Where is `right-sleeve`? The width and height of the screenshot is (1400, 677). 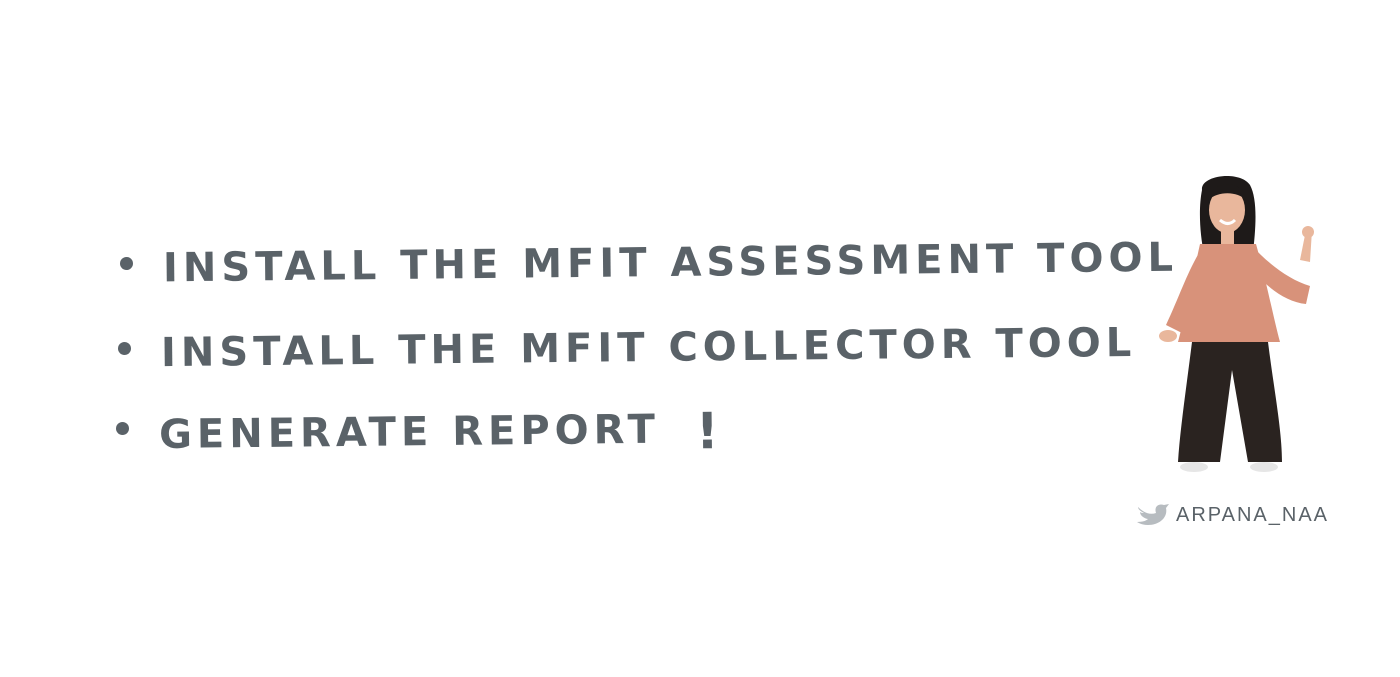
right-sleeve is located at coordinates (1281, 276).